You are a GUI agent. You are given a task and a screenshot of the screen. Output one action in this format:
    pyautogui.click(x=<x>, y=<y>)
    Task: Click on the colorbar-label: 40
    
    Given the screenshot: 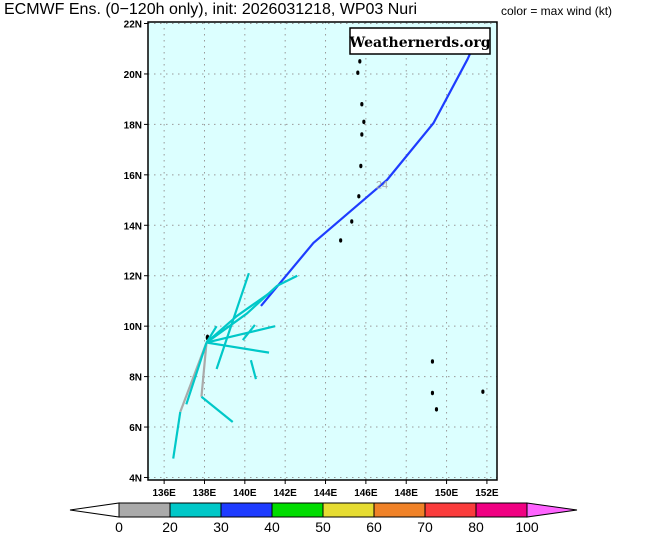 What is the action you would take?
    pyautogui.click(x=272, y=526)
    